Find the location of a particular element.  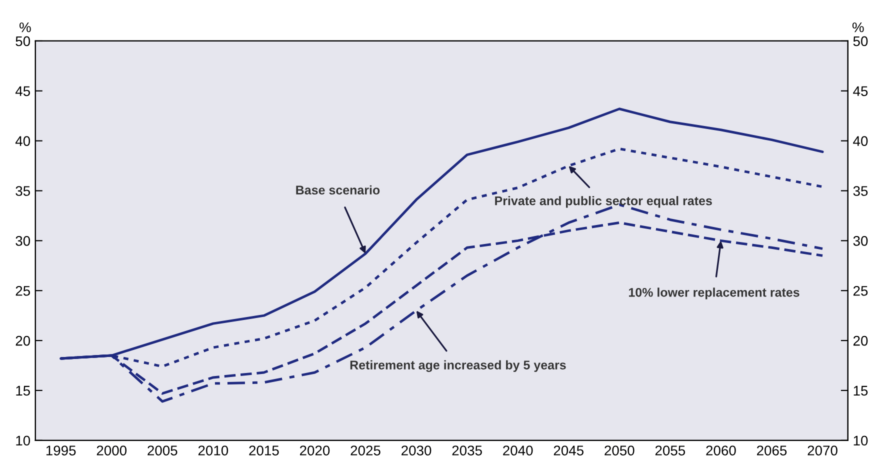

y-tick-label: 25 is located at coordinates (23, 291).